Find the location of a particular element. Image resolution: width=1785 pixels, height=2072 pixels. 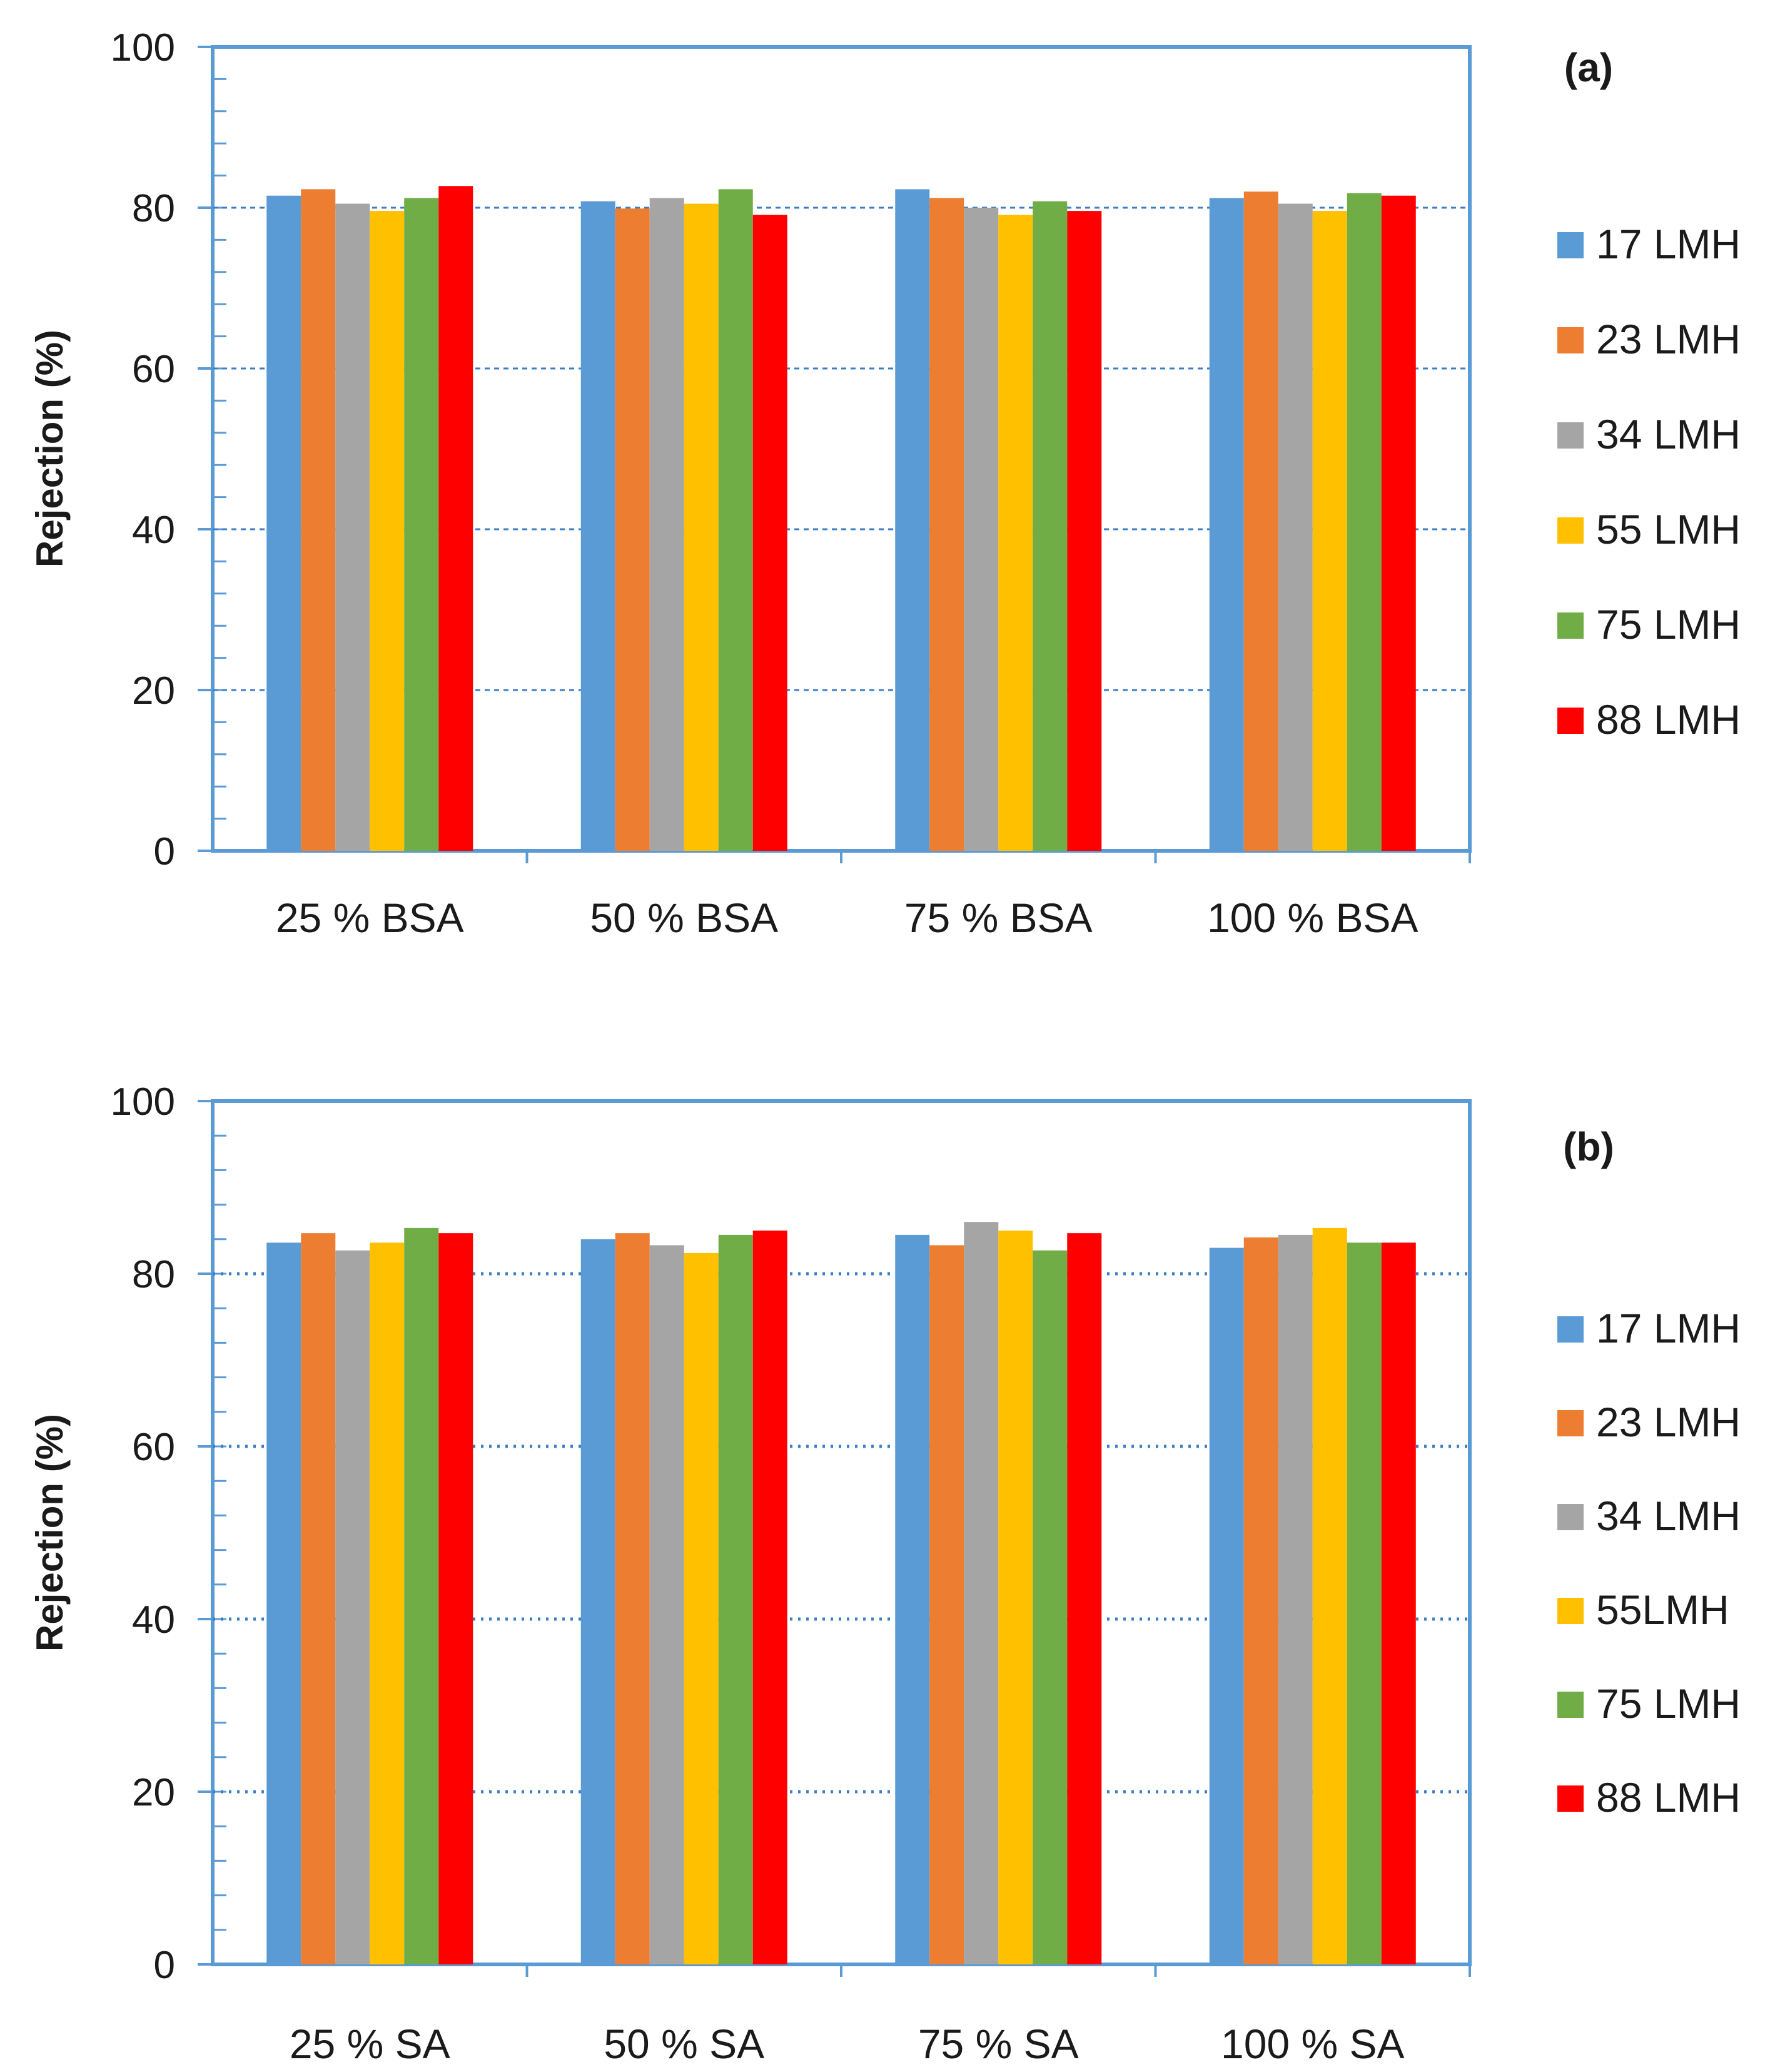

legend-label: 55LMH is located at coordinates (1662, 1610).